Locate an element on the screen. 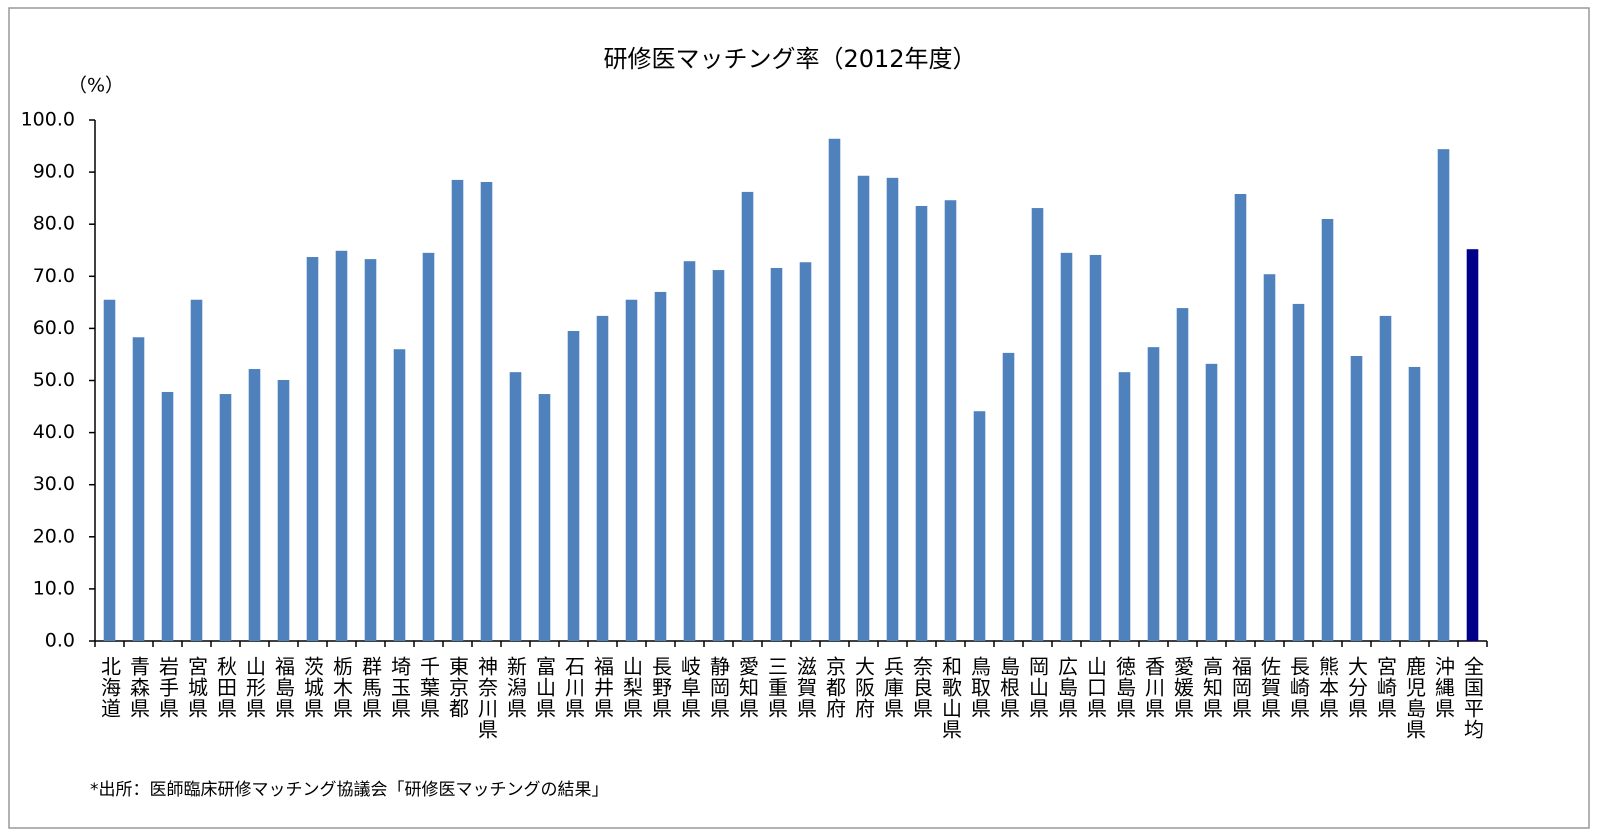 Image resolution: width=1601 pixels, height=836 pixels. chart-title: 研修医マッチング率（2012年度） is located at coordinates (789, 59).